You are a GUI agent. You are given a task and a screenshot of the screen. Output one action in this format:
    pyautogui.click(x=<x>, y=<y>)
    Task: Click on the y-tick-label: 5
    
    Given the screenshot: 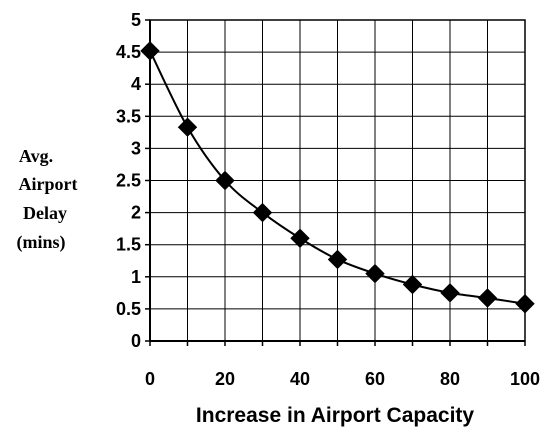 What is the action you would take?
    pyautogui.click(x=136, y=20)
    